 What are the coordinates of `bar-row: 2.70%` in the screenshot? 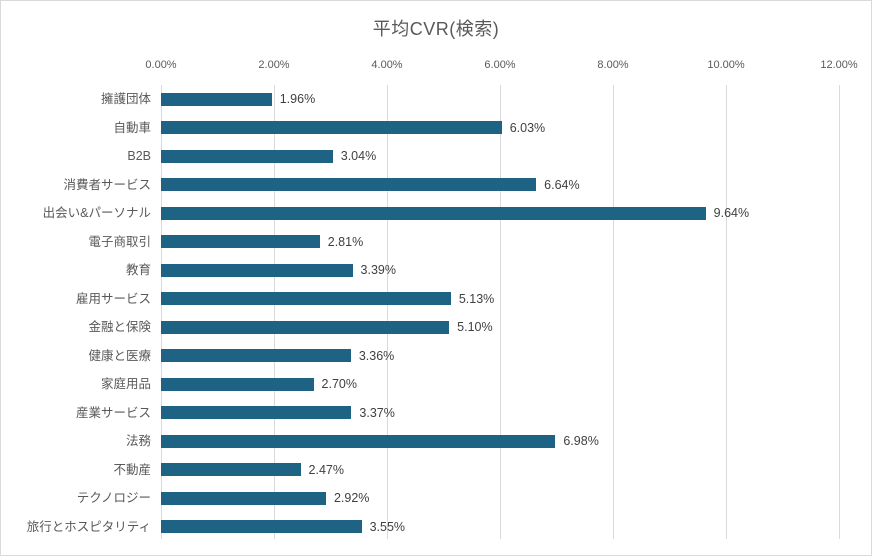 It's located at (500, 384).